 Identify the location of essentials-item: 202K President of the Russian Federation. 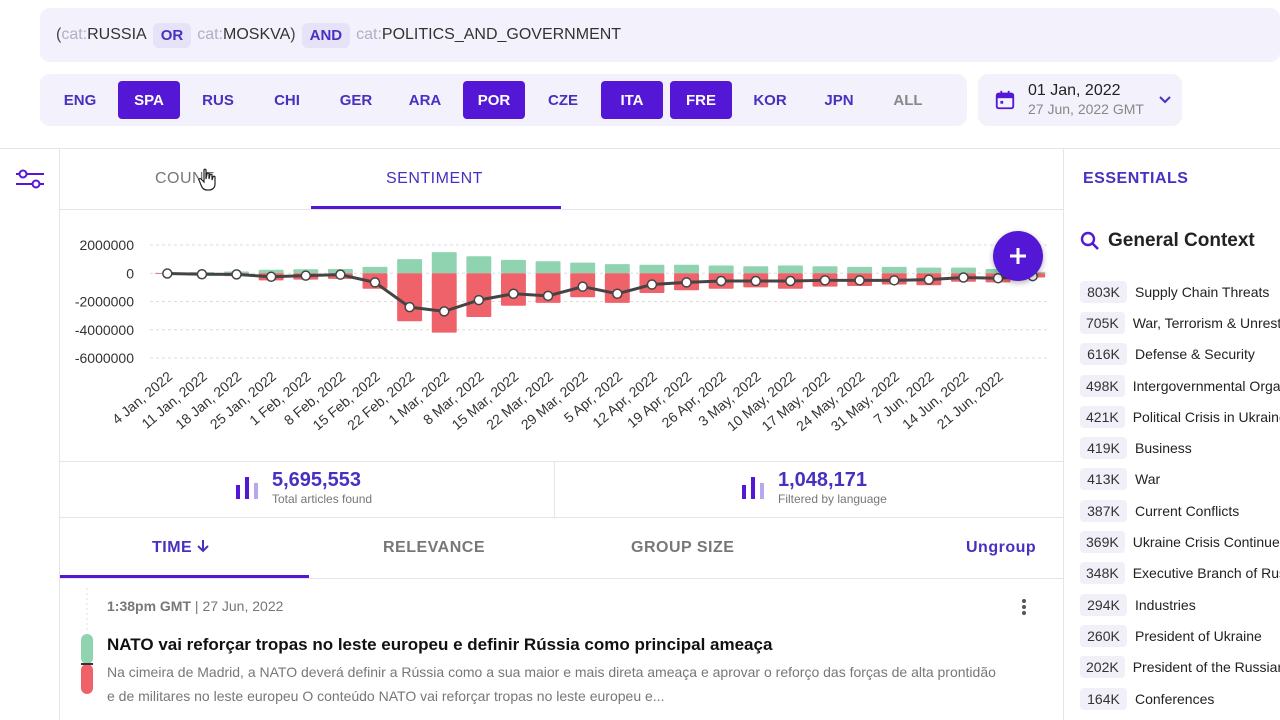
(1180, 667).